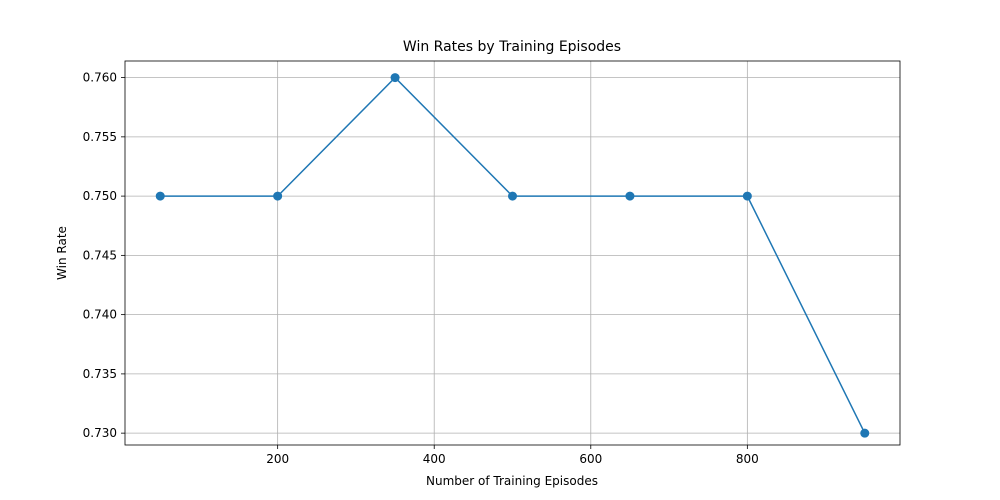  I want to click on x-tick-label: 200, so click(277, 459).